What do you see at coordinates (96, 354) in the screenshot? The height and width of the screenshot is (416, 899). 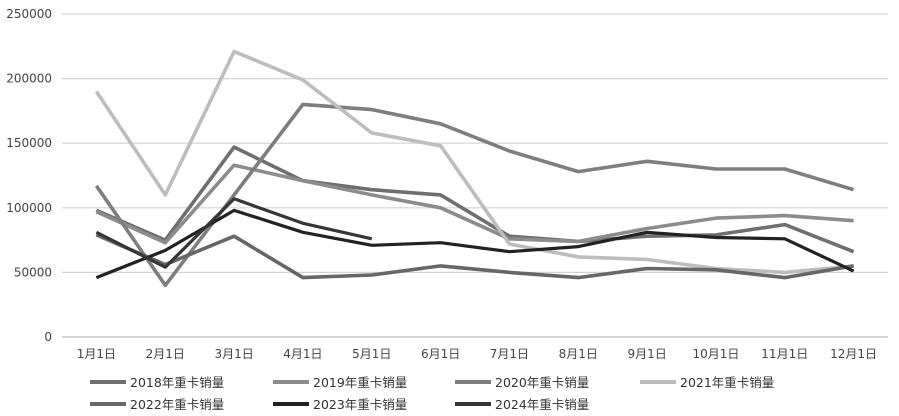 I see `x-tick-label: 1月1日` at bounding box center [96, 354].